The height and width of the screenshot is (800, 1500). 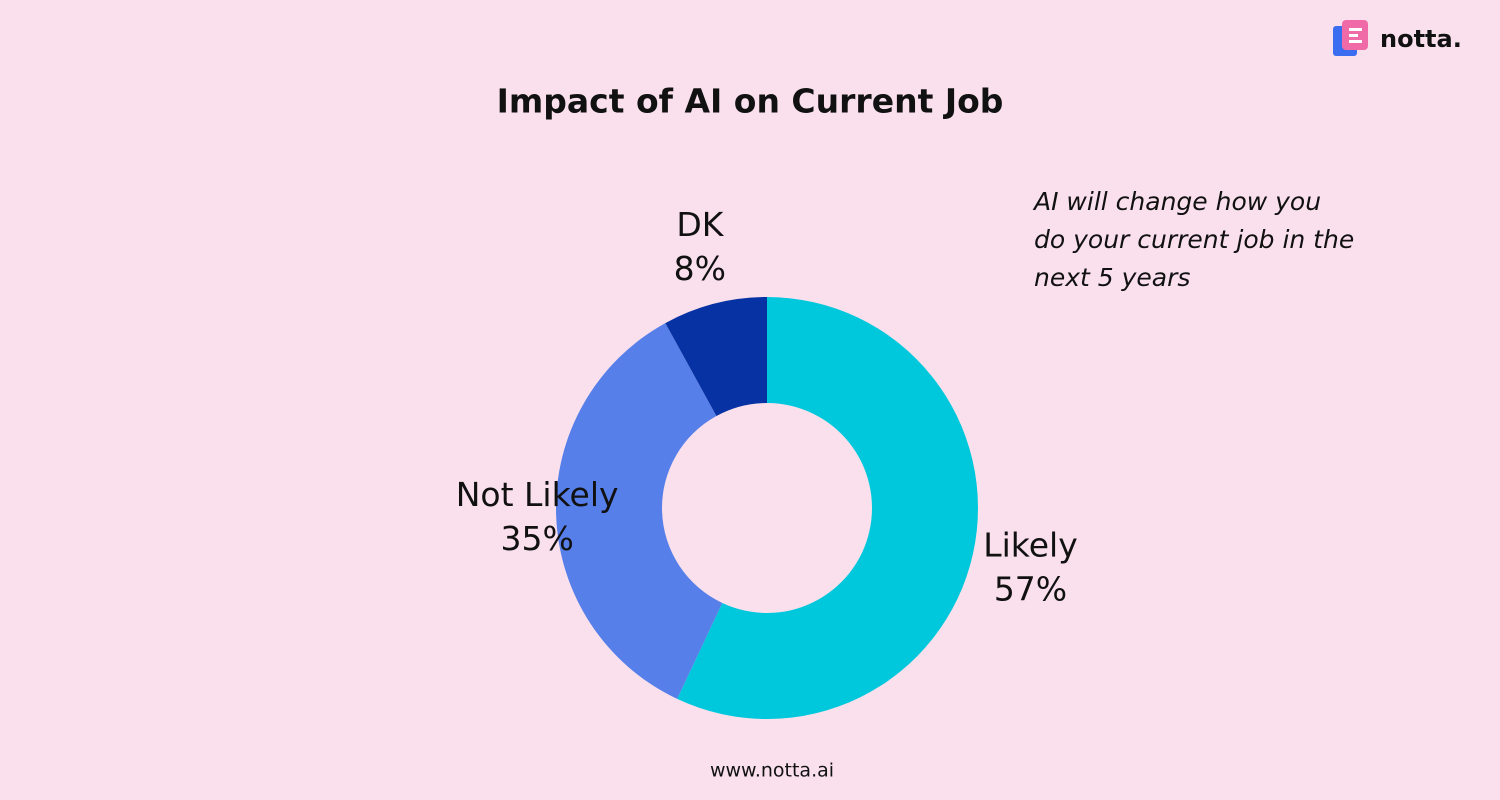 I want to click on logo: notta., so click(x=1397, y=38).